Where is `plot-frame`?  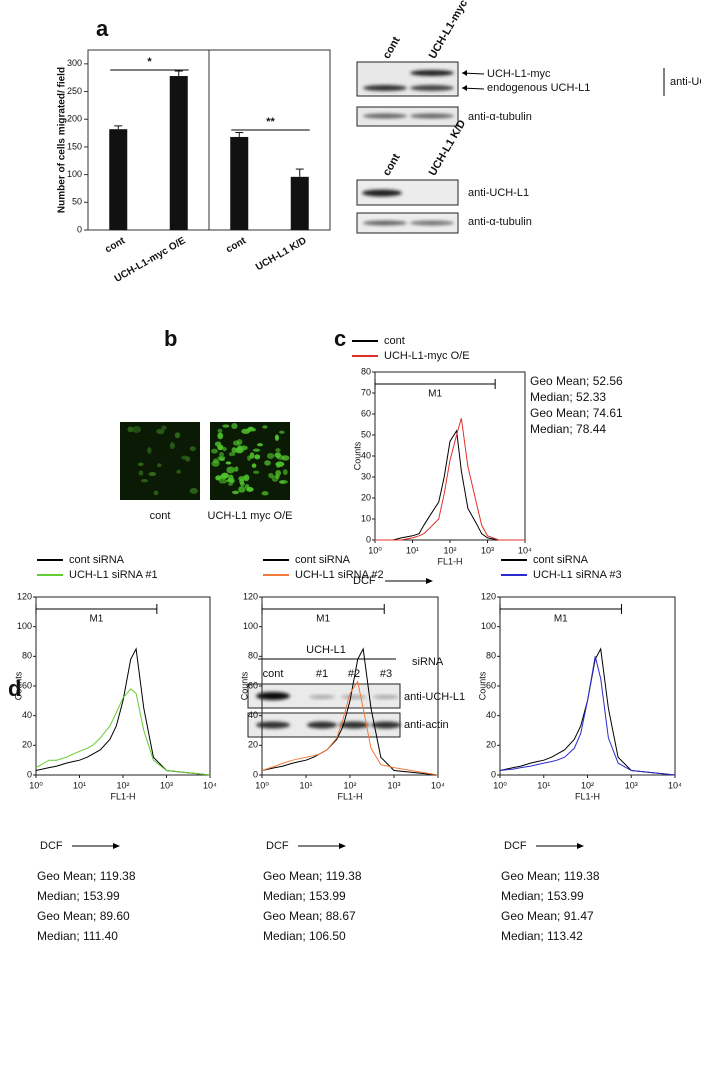 plot-frame is located at coordinates (587, 686).